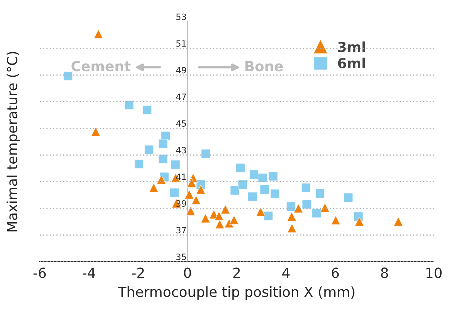 The height and width of the screenshot is (320, 452). What do you see at coordinates (40, 273) in the screenshot?
I see `x-tick-label: -6` at bounding box center [40, 273].